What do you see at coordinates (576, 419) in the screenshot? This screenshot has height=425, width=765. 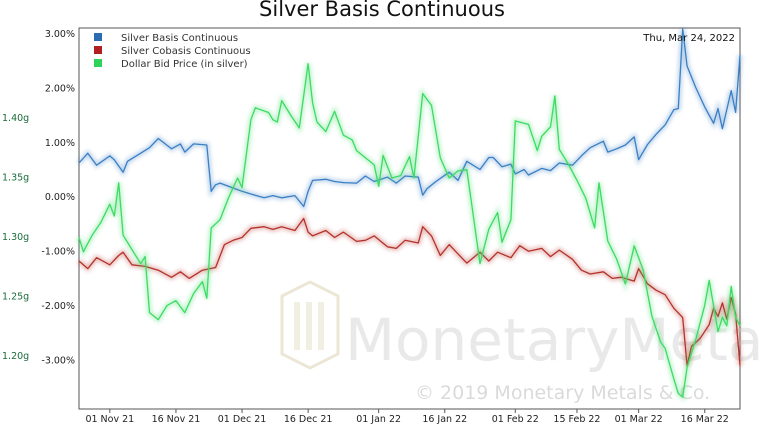 I see `x-tick-label: 15 Feb 22` at bounding box center [576, 419].